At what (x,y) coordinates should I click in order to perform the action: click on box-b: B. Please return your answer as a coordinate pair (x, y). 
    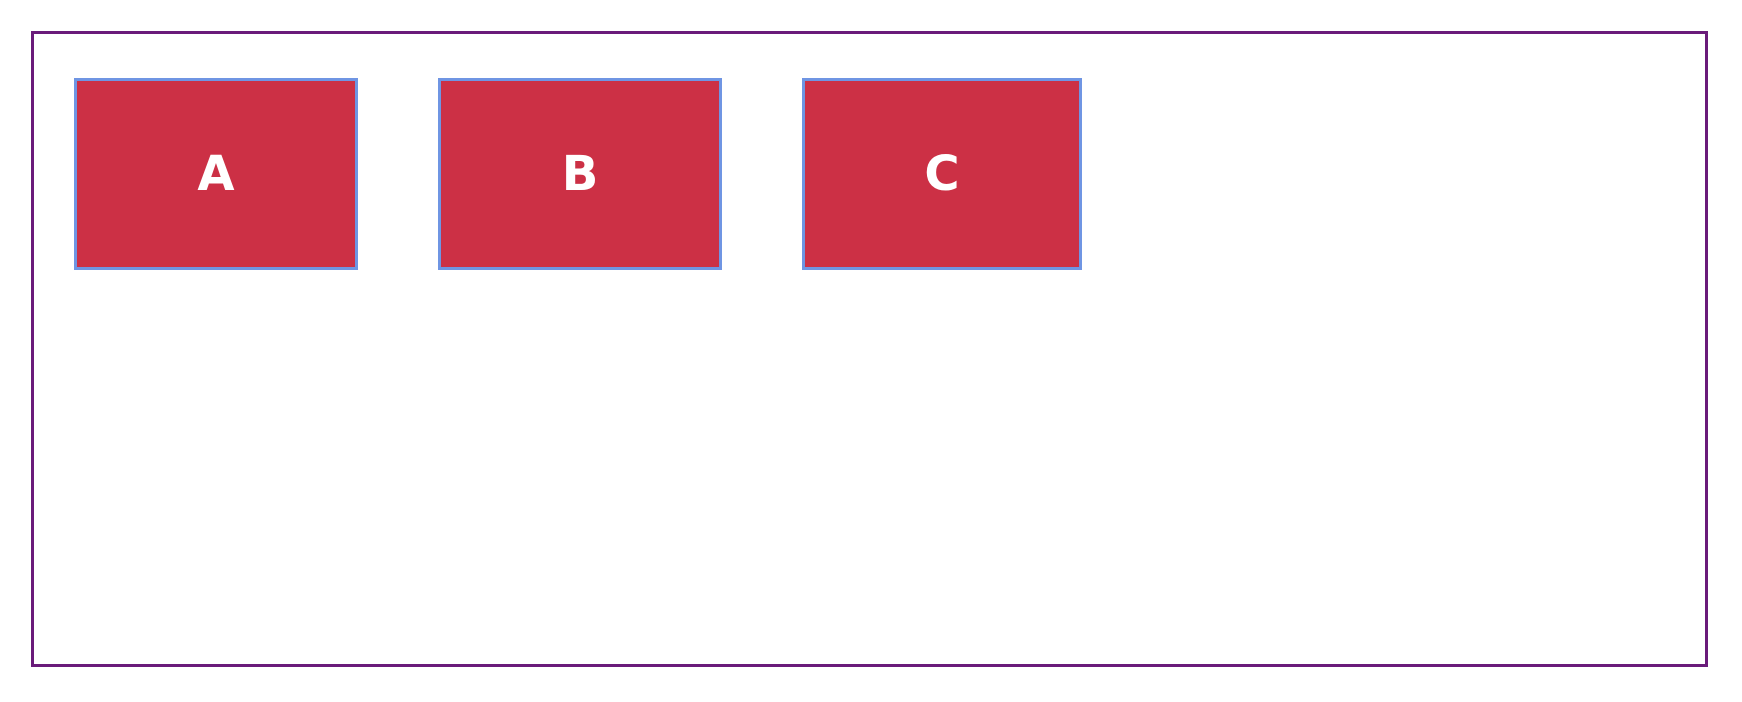
    Looking at the image, I should click on (580, 174).